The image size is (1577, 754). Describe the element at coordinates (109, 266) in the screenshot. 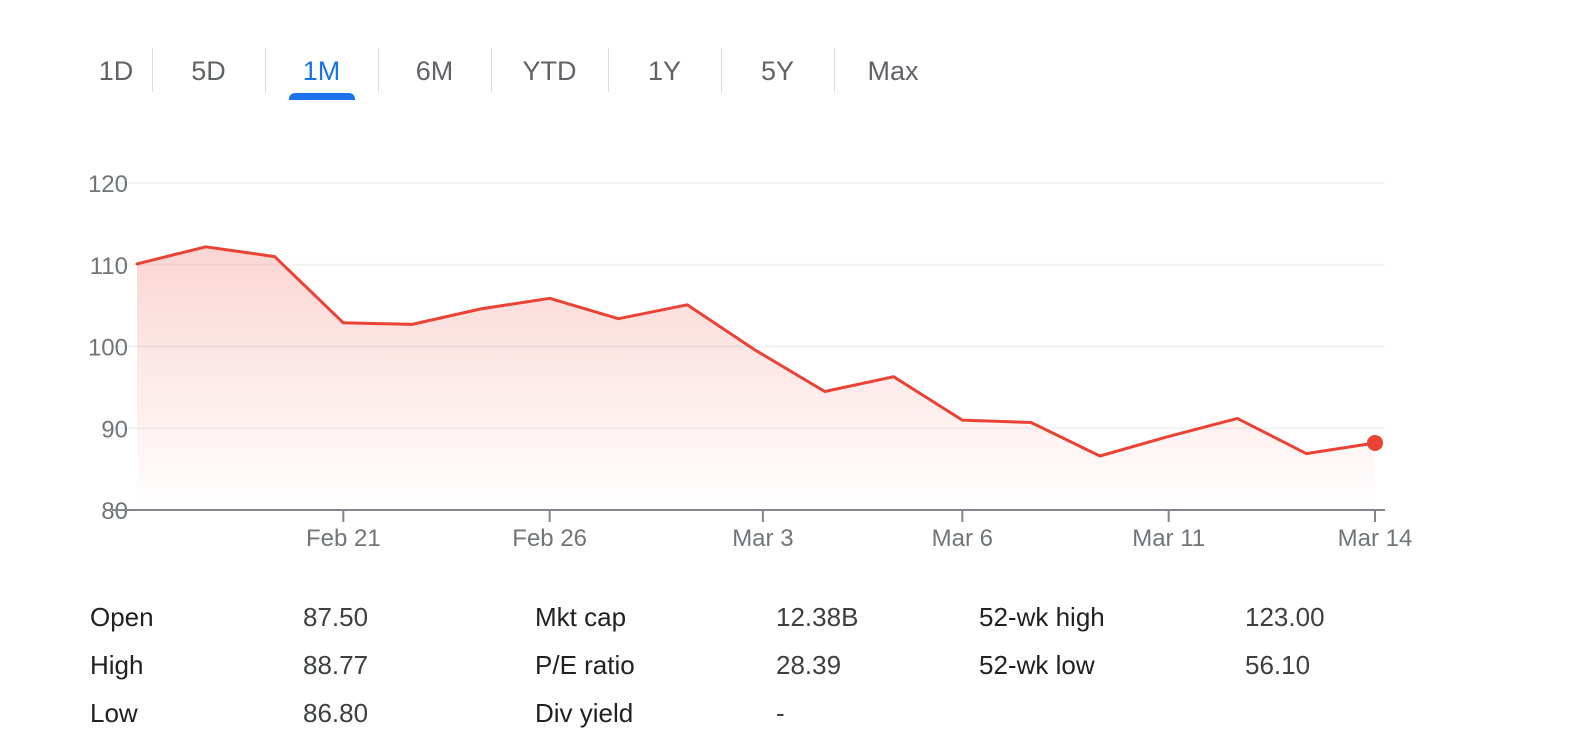

I see `y-tick-label: 110` at that location.